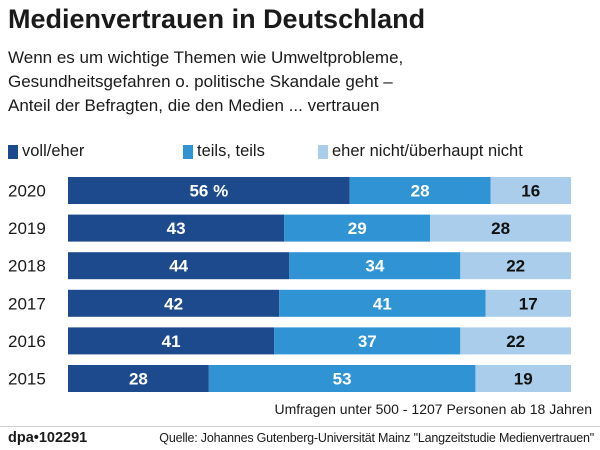 This screenshot has height=450, width=600. I want to click on bar-label-2017-1: 42, so click(173, 303).